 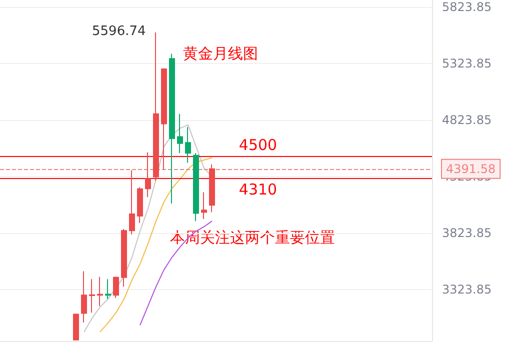 I want to click on y-tick-label: 5323.85, so click(x=467, y=63).